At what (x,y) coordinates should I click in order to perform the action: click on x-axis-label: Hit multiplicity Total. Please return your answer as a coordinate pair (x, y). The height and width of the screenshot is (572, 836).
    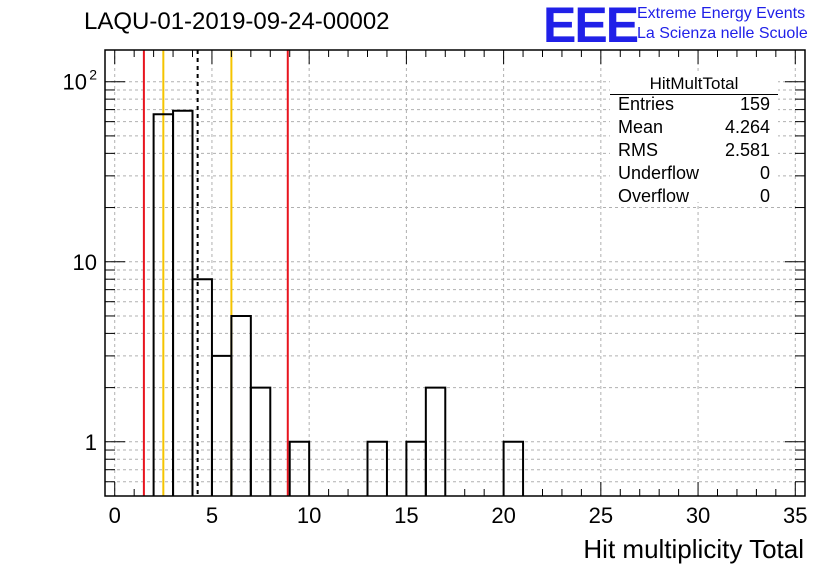
    Looking at the image, I should click on (693, 549).